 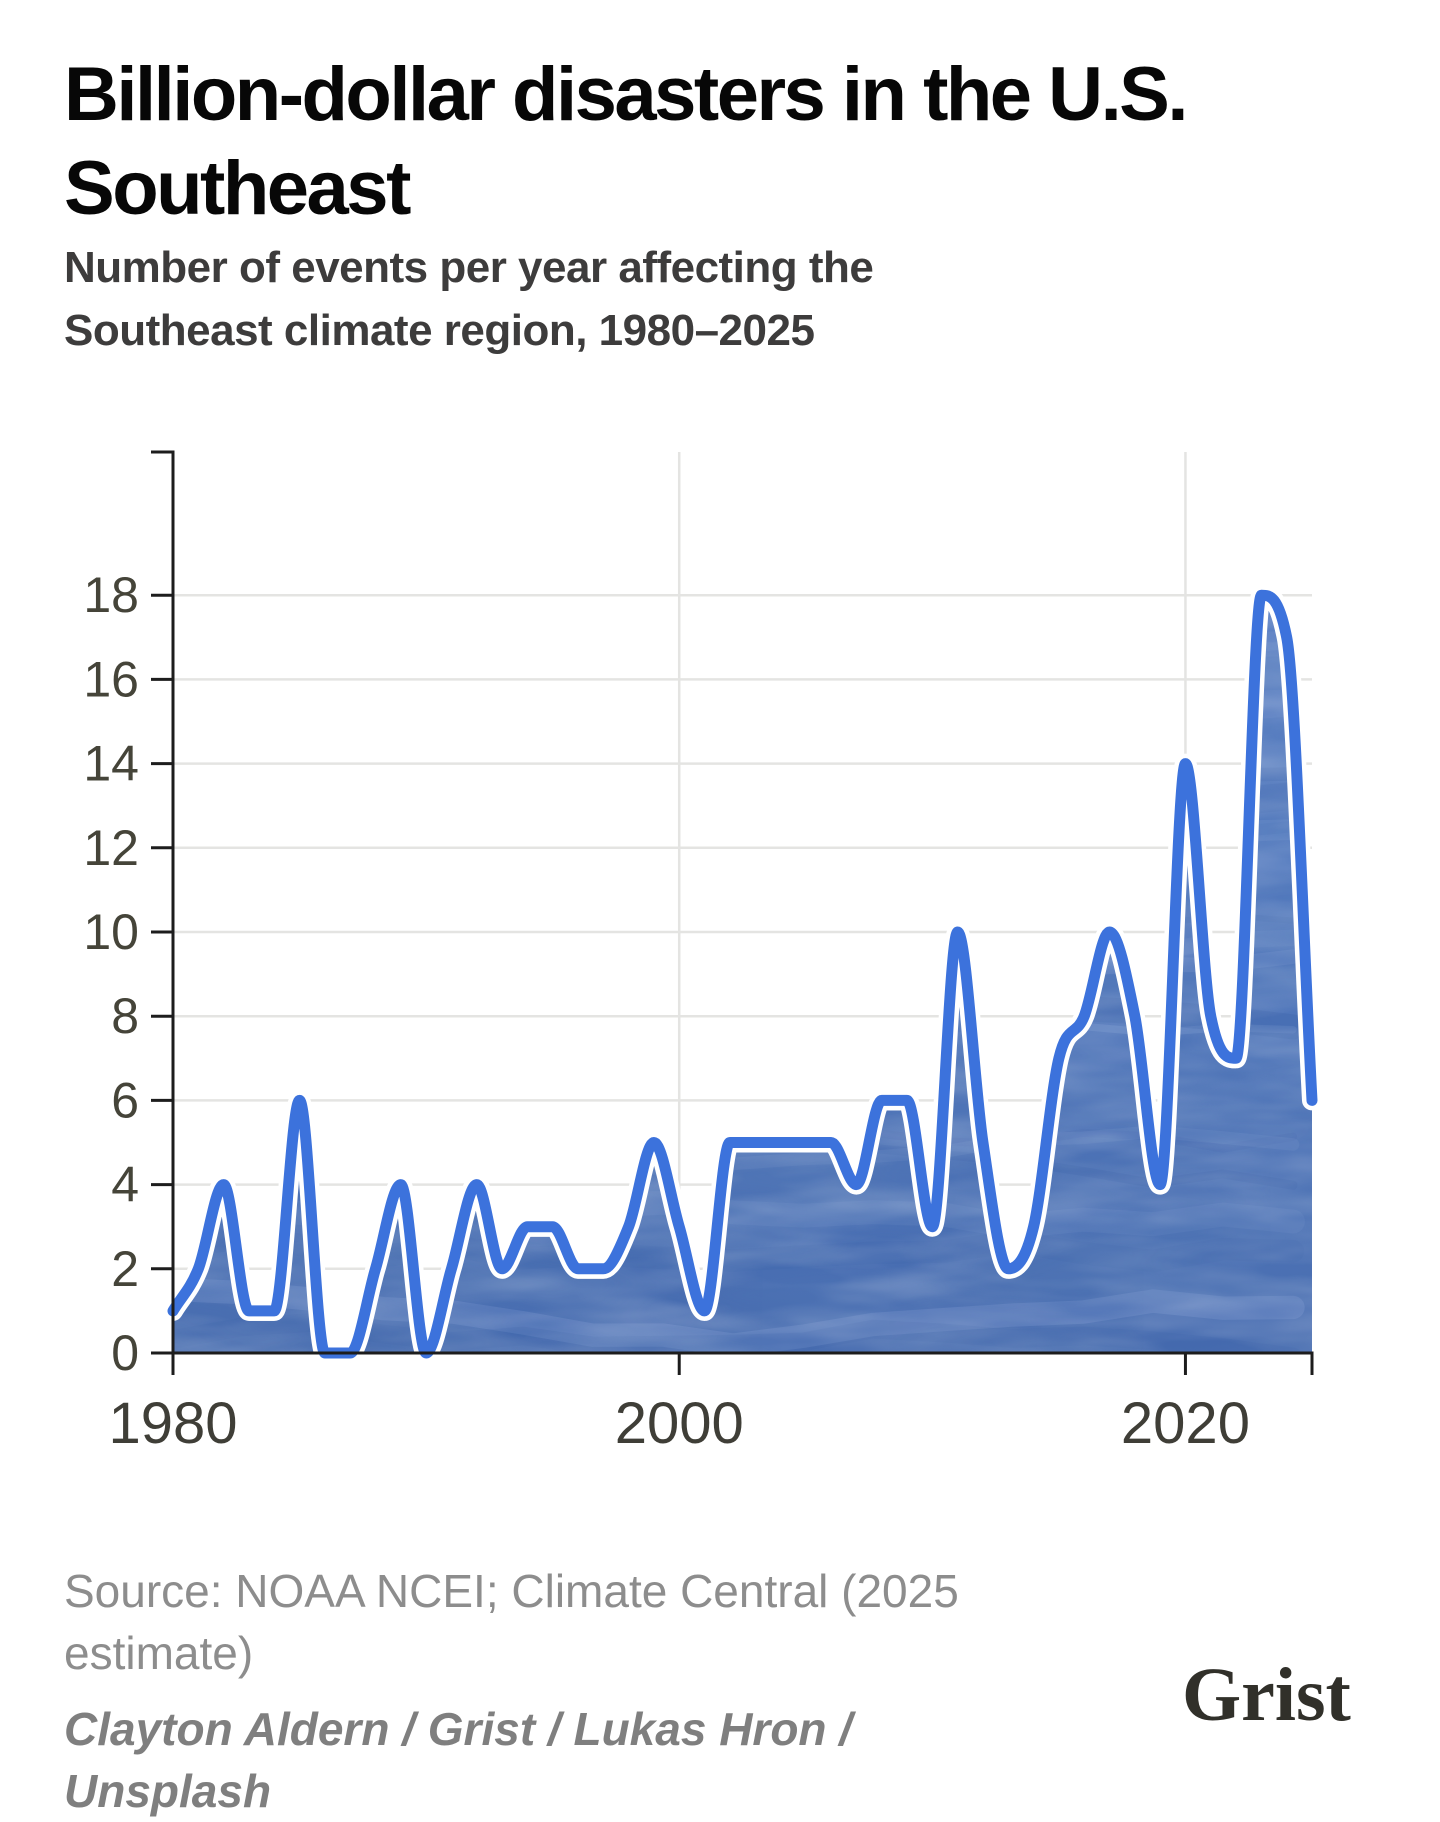 I want to click on y-tick-label: 10, so click(x=111, y=932).